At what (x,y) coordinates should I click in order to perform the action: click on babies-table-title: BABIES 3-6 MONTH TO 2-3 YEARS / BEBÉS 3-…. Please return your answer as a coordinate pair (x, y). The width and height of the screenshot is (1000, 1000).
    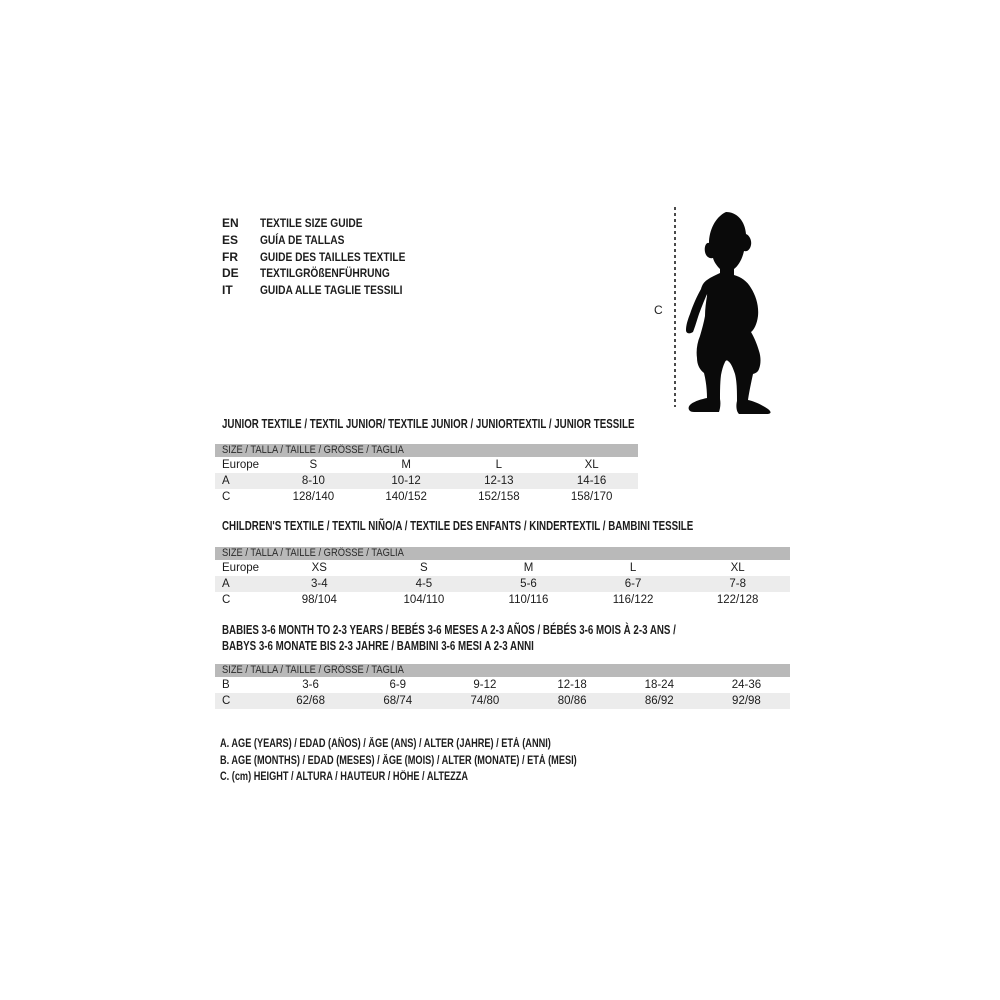
    Looking at the image, I should click on (449, 638).